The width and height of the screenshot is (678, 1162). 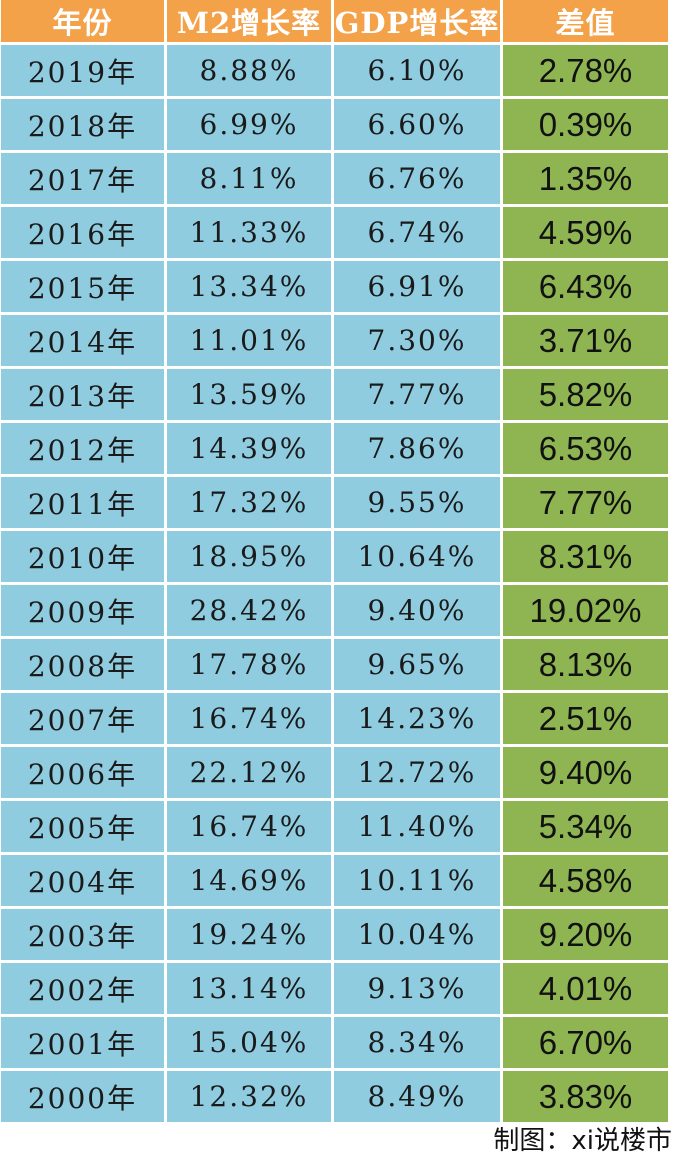 I want to click on table-row: 2019年 8.88% 6.10% 2.78%, so click(x=334, y=70).